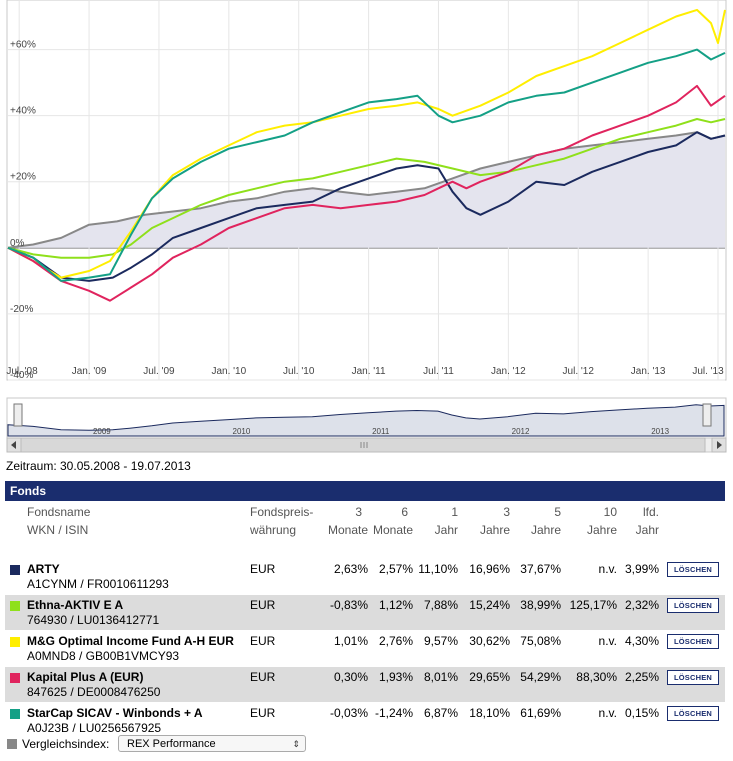 The height and width of the screenshot is (761, 733). What do you see at coordinates (358, 512) in the screenshot?
I see `header-3m-num: 3` at bounding box center [358, 512].